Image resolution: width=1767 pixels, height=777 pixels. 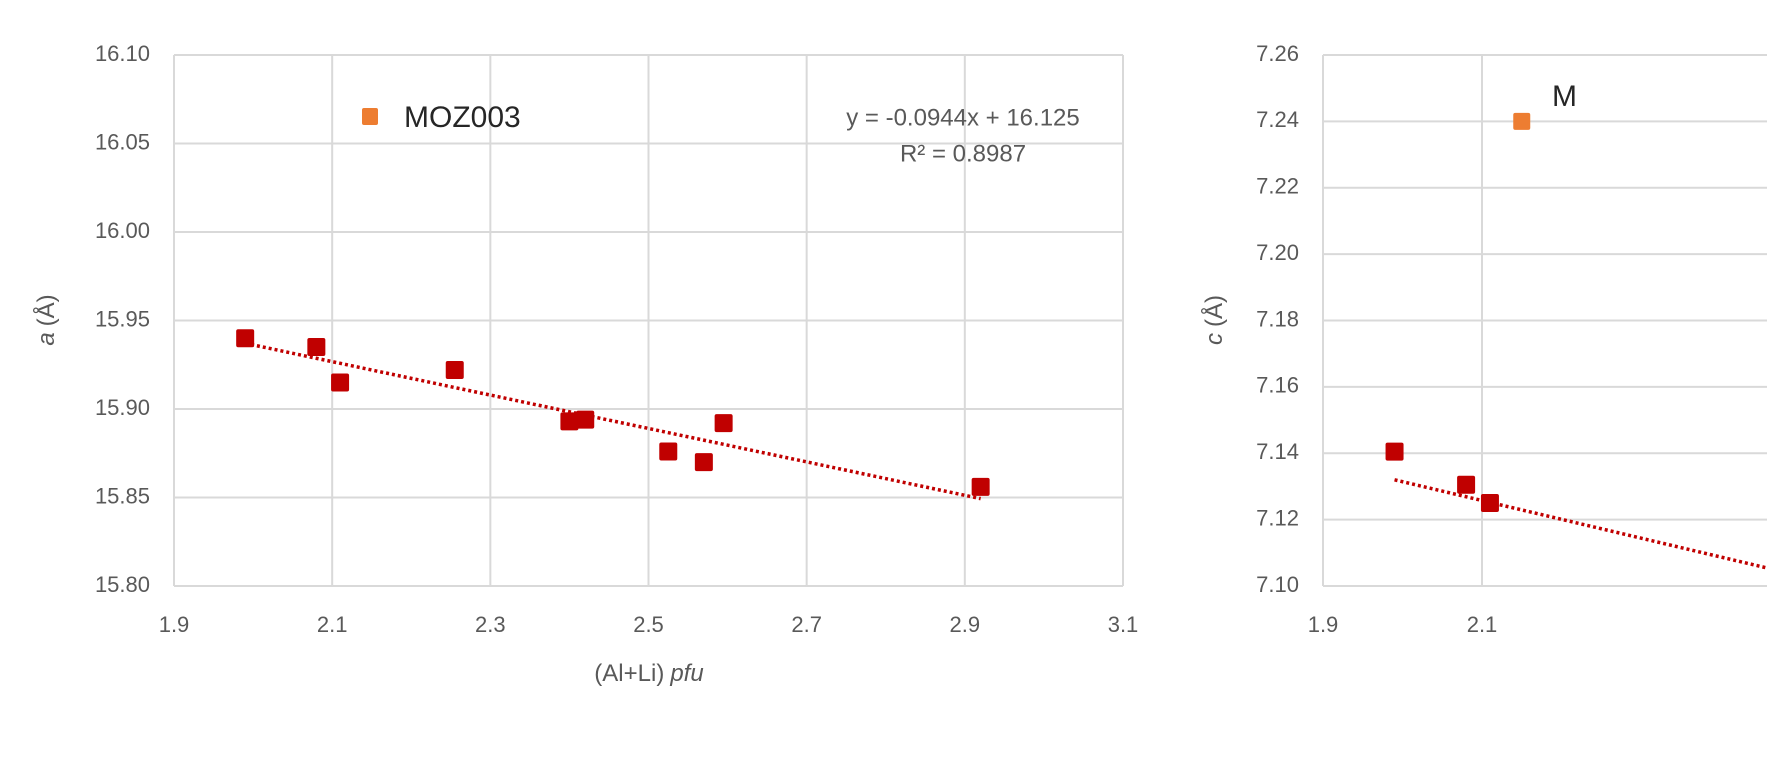 I want to click on legend-marker-moz003, so click(x=370, y=116).